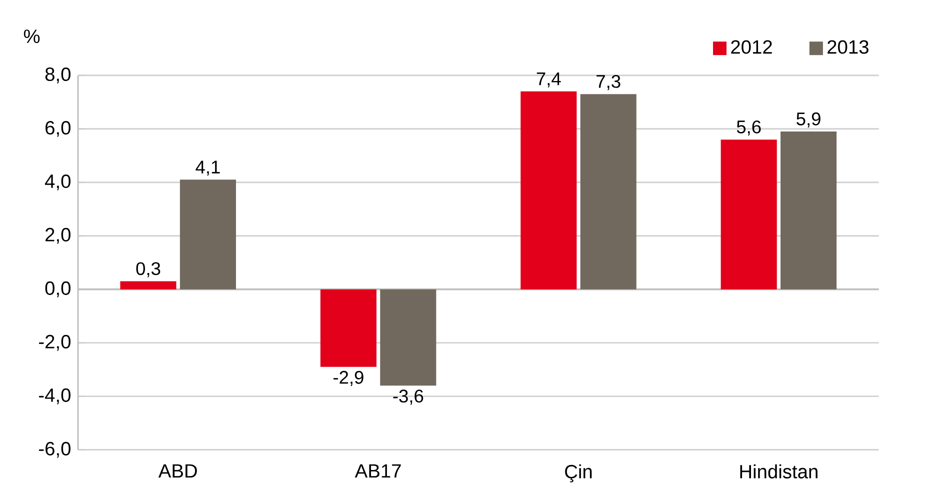 This screenshot has width=936, height=502. I want to click on x-tick-label: Çin, so click(578, 473).